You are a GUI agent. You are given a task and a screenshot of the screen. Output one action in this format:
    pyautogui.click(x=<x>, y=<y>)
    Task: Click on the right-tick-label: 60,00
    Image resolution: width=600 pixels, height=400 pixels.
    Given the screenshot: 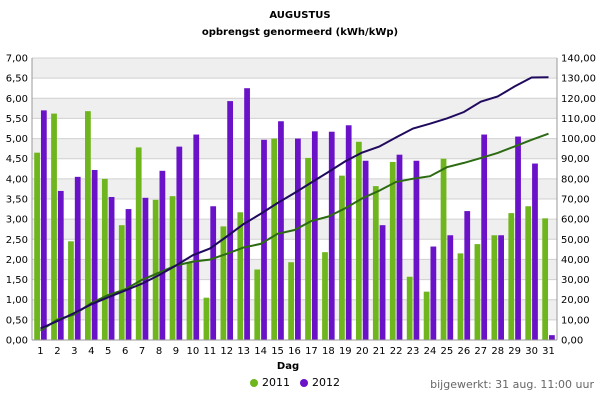 What is the action you would take?
    pyautogui.click(x=575, y=220)
    